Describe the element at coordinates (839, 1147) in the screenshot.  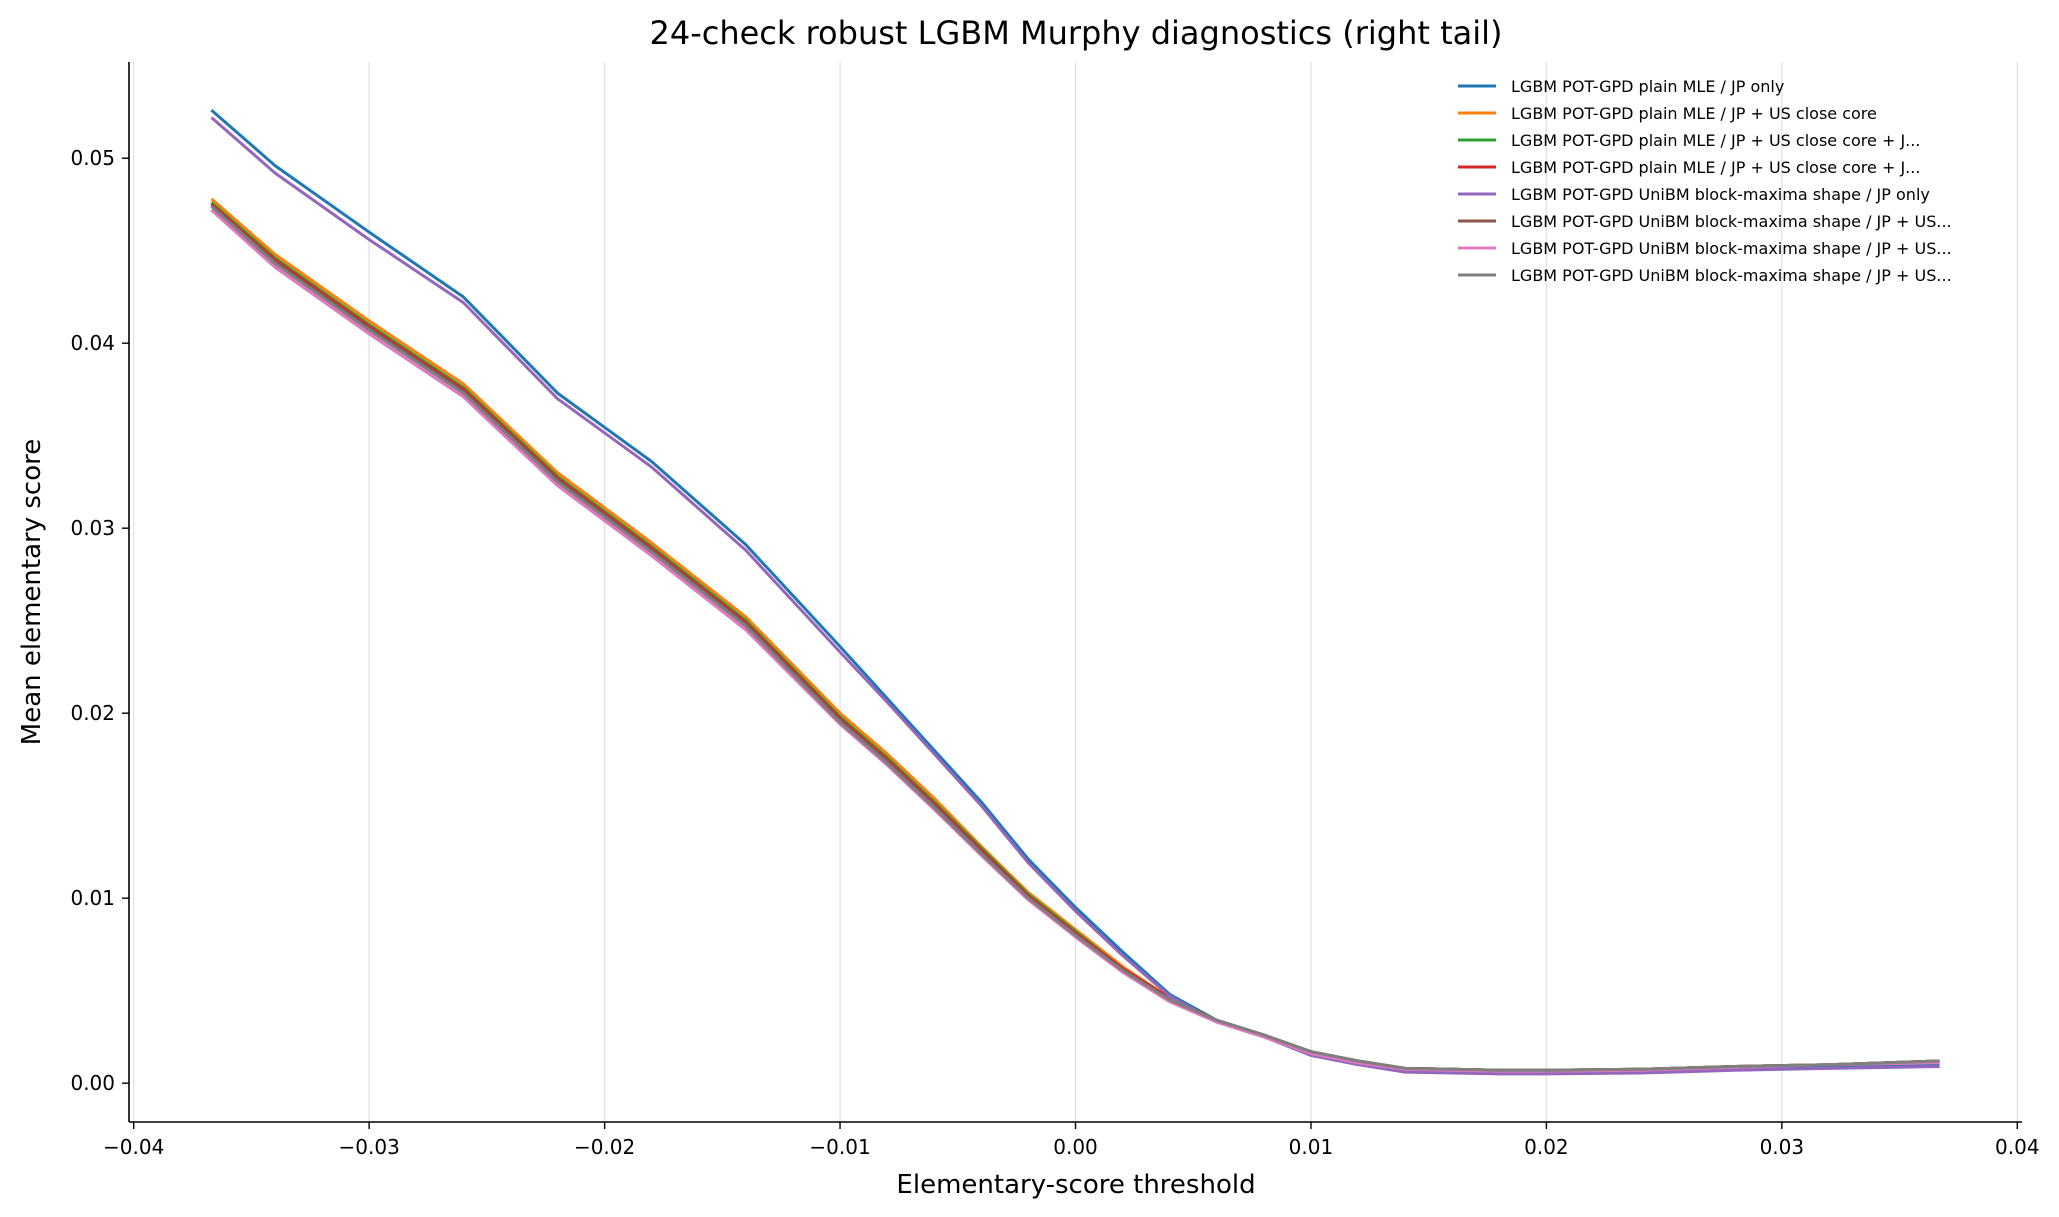
I see `x-tick-label: −0.01` at that location.